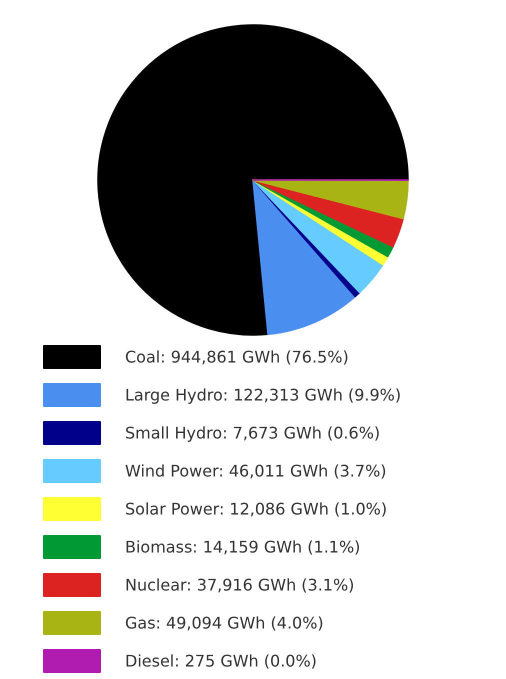 This screenshot has width=506, height=679. Describe the element at coordinates (221, 661) in the screenshot. I see `legend-label: Diesel: 275 GWh (0.0%)` at that location.